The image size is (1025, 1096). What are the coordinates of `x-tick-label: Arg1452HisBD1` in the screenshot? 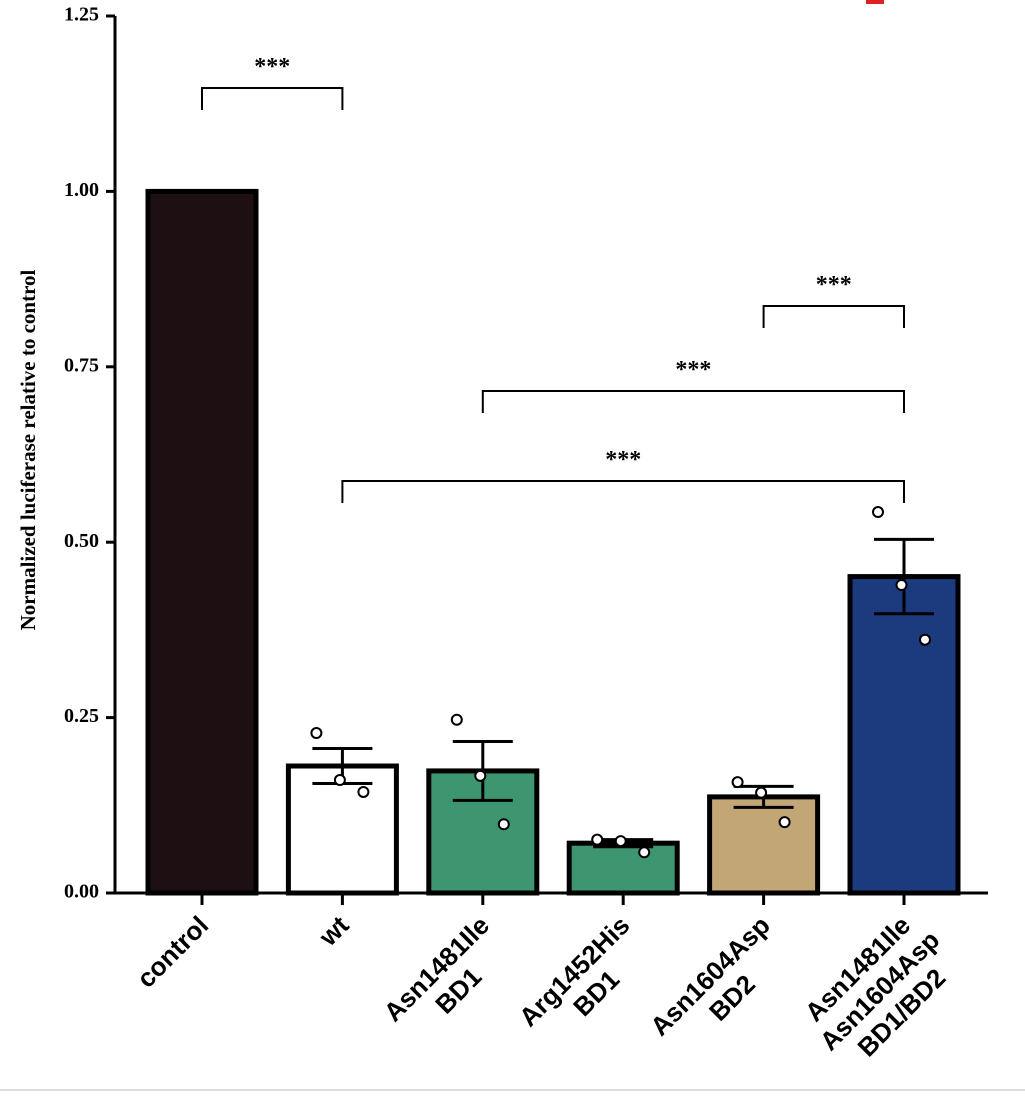 It's located at (585, 982).